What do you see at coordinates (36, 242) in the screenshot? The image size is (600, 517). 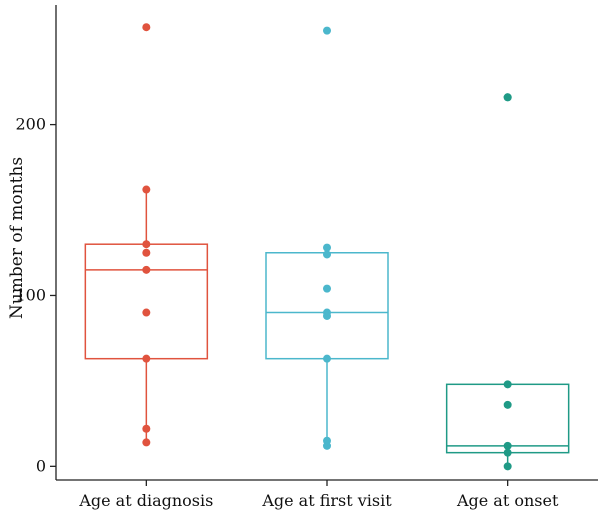 I see `y-axis: 0 100 200` at bounding box center [36, 242].